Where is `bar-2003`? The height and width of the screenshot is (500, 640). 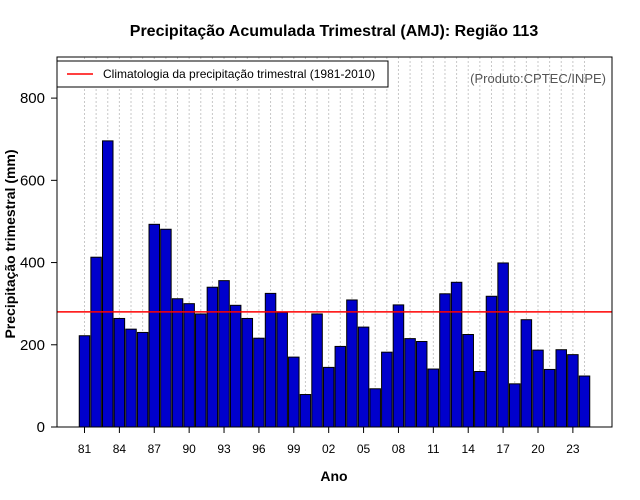
bar-2003 is located at coordinates (340, 386).